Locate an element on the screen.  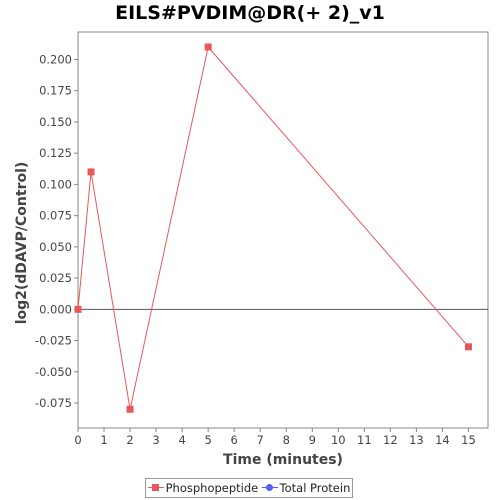
legend-item-total-protein: Total Protein is located at coordinates (306, 488).